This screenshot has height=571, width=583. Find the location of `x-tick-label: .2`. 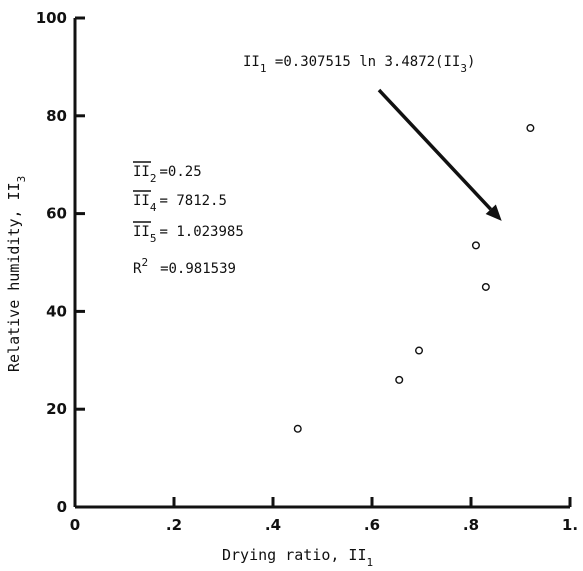

x-tick-label: .2 is located at coordinates (174, 525).